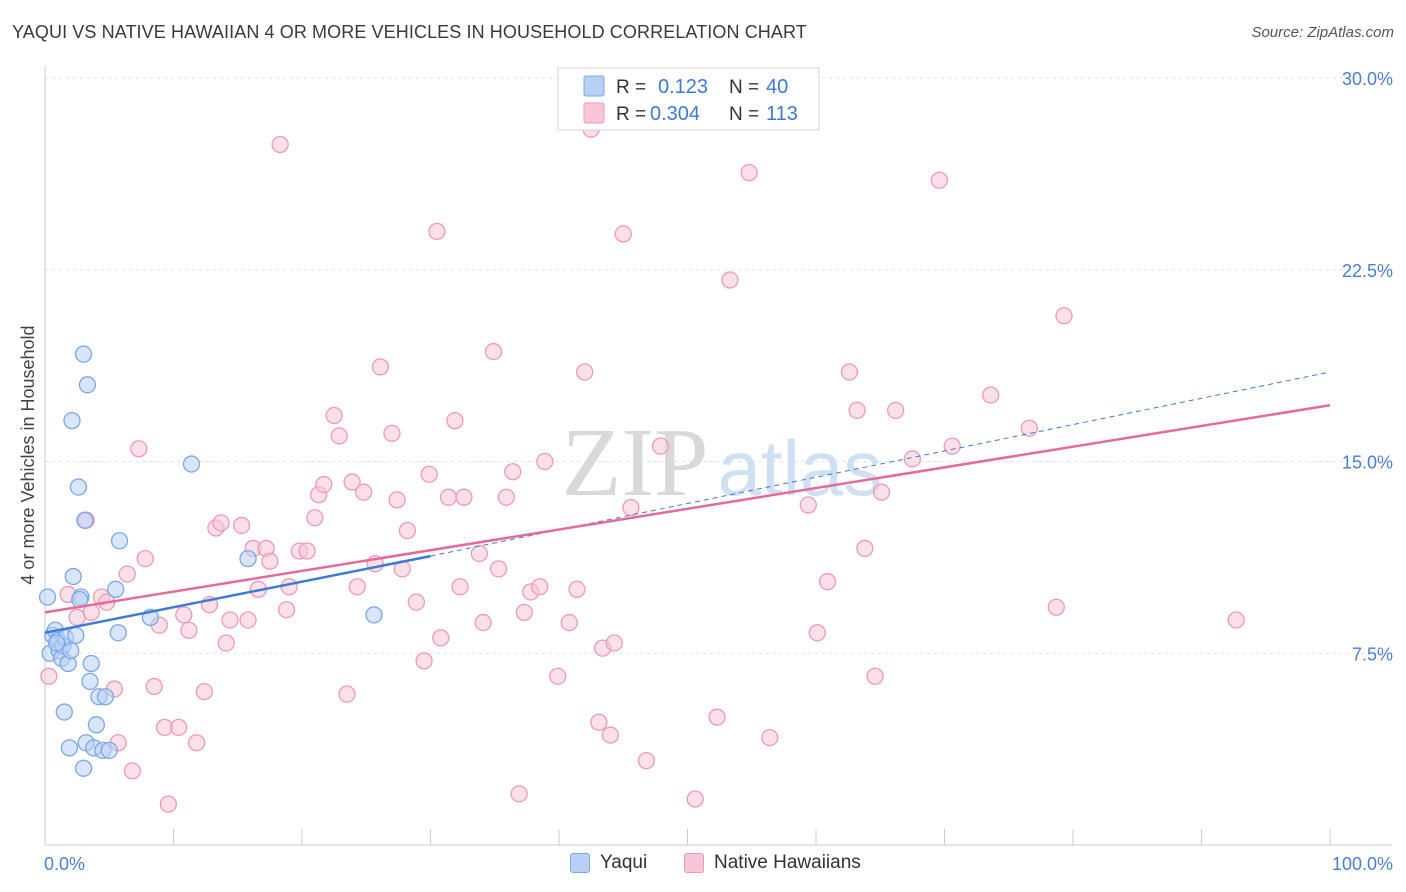 Image resolution: width=1406 pixels, height=892 pixels. I want to click on stats-legend-n-label-yaqui: N =, so click(744, 87).